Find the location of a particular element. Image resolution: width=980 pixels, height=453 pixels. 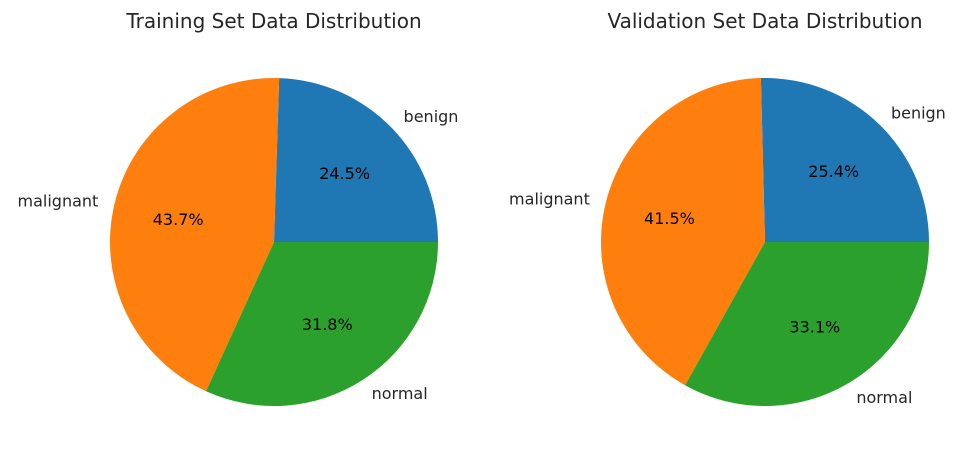

slice-percent-label: 31.8% is located at coordinates (327, 324).